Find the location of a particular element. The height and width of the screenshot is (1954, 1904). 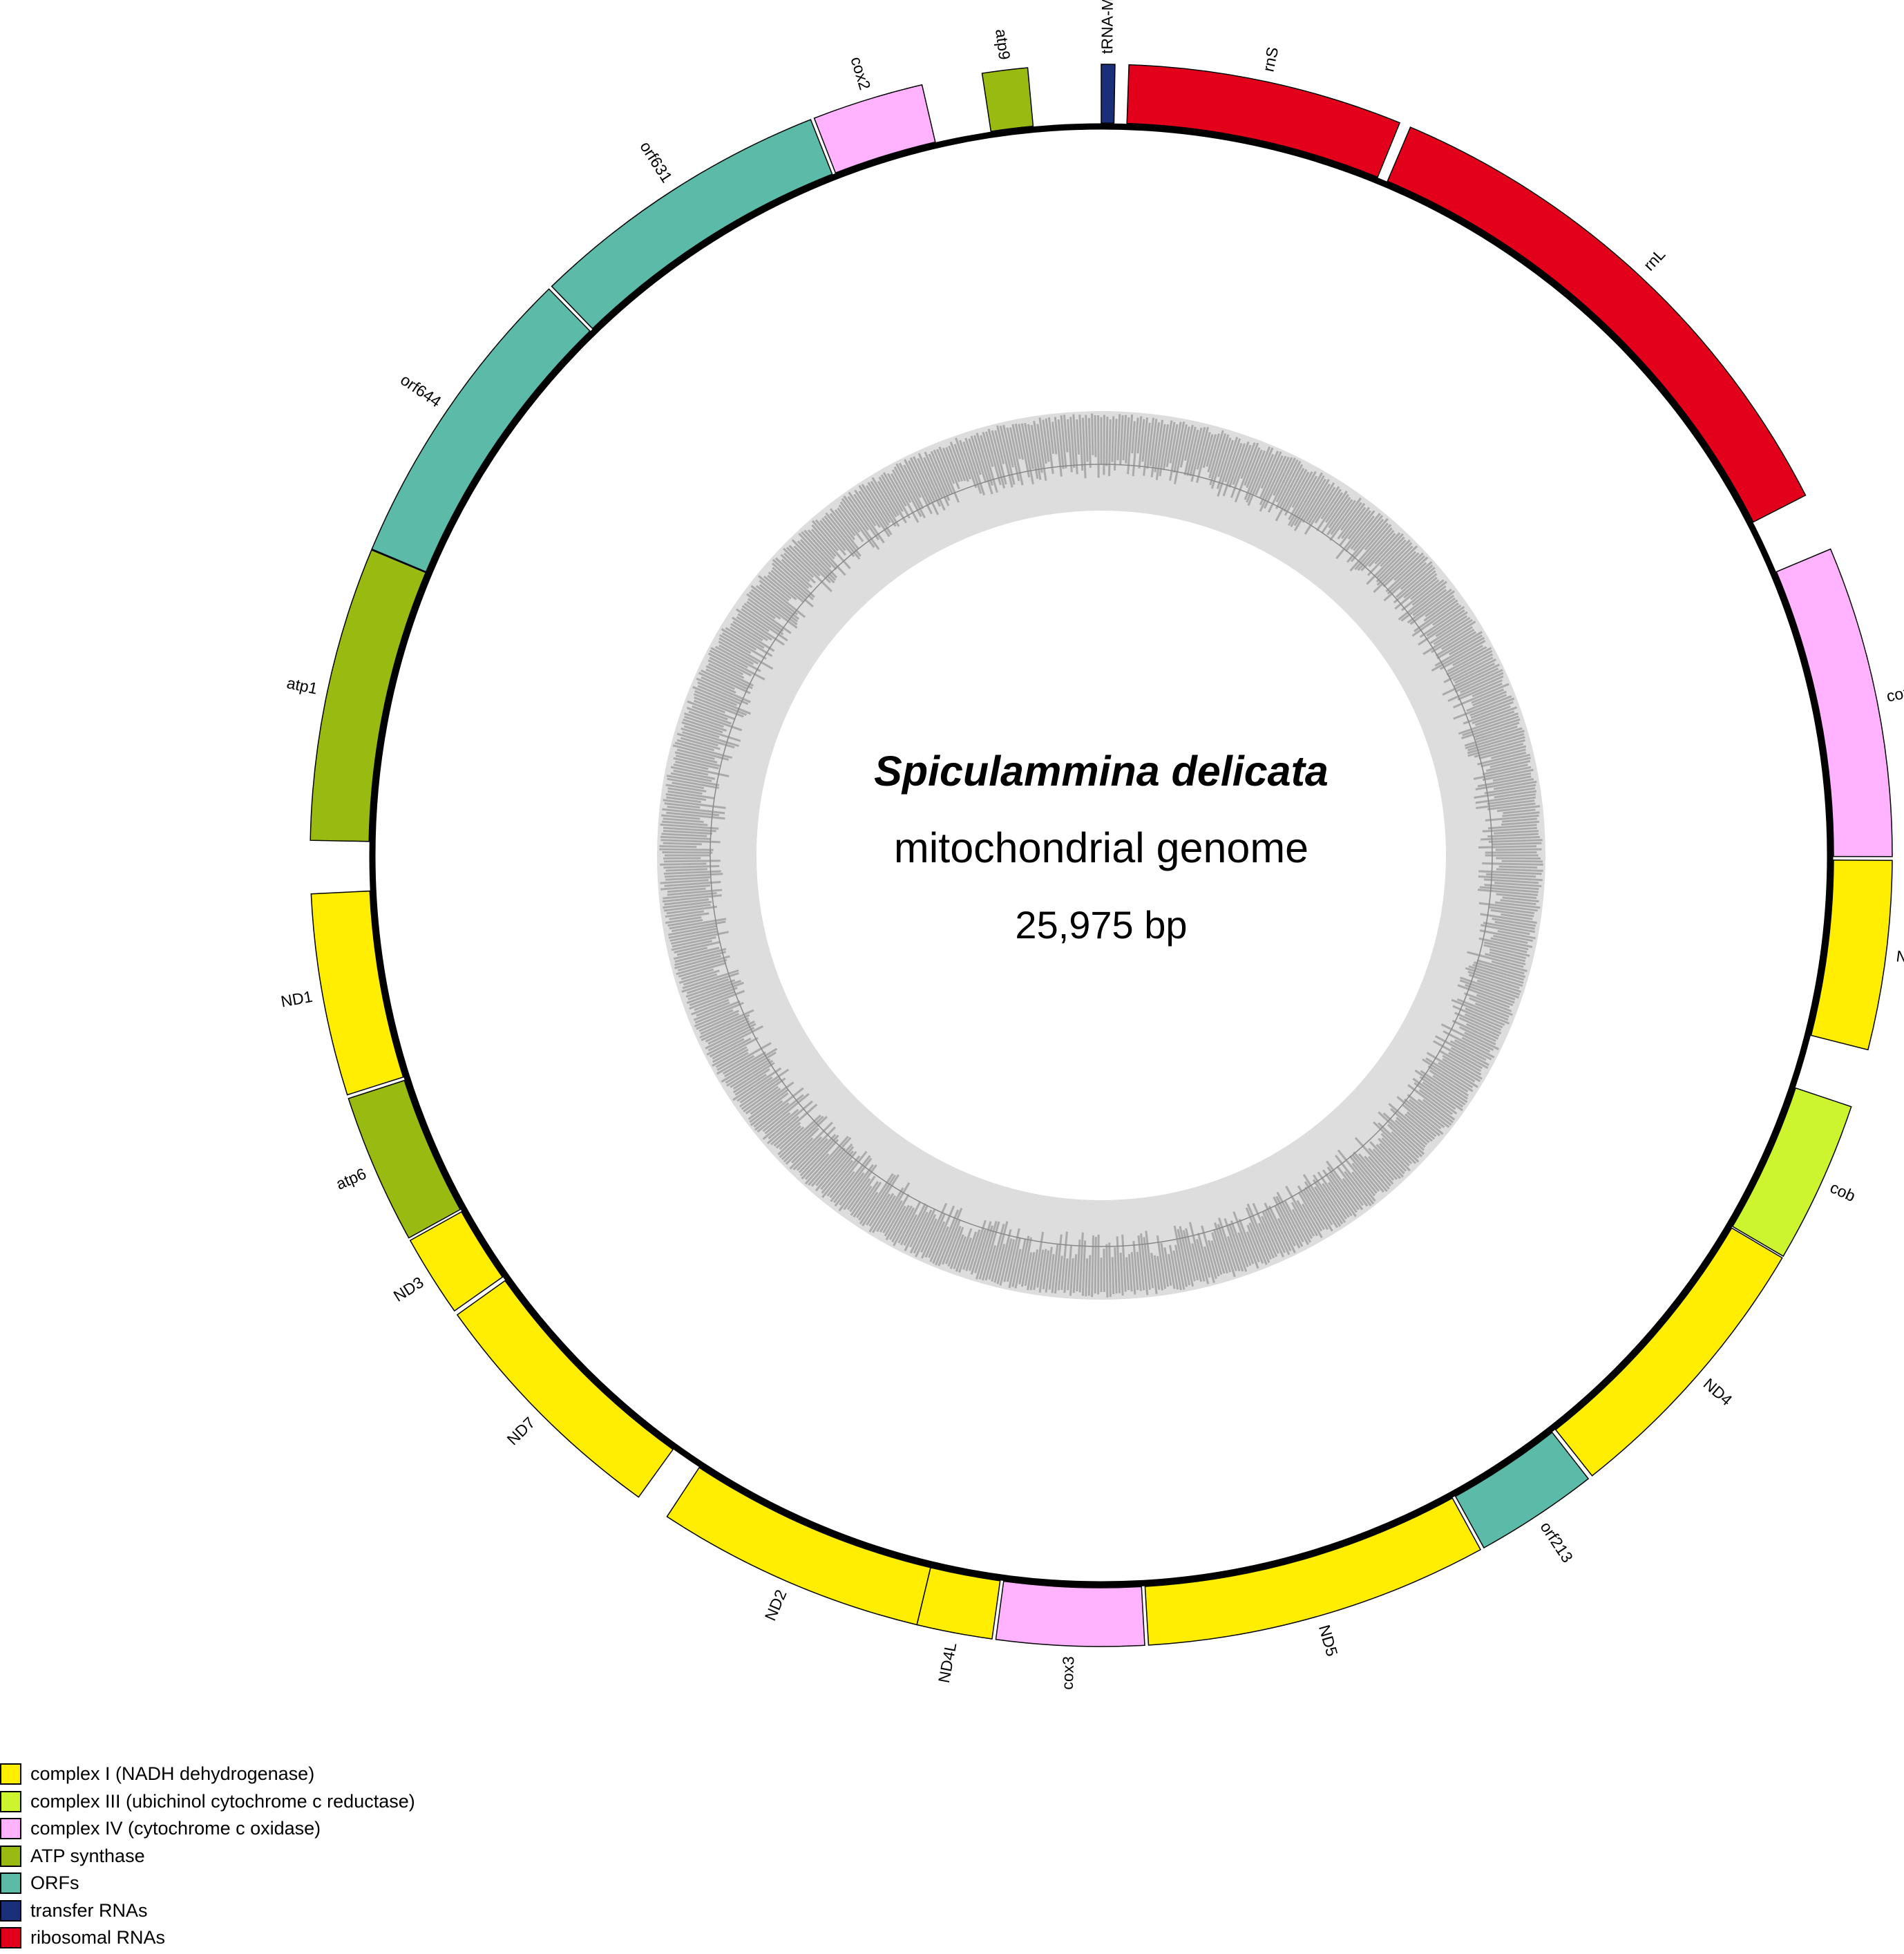

gene-label-trna-met: tRNA-Met is located at coordinates (1107, 27).